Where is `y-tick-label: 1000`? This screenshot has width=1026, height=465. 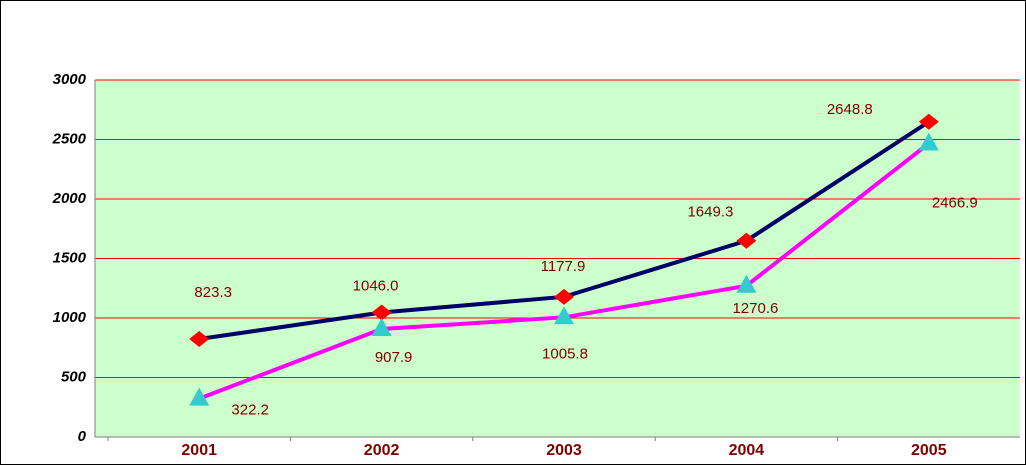 y-tick-label: 1000 is located at coordinates (70, 317).